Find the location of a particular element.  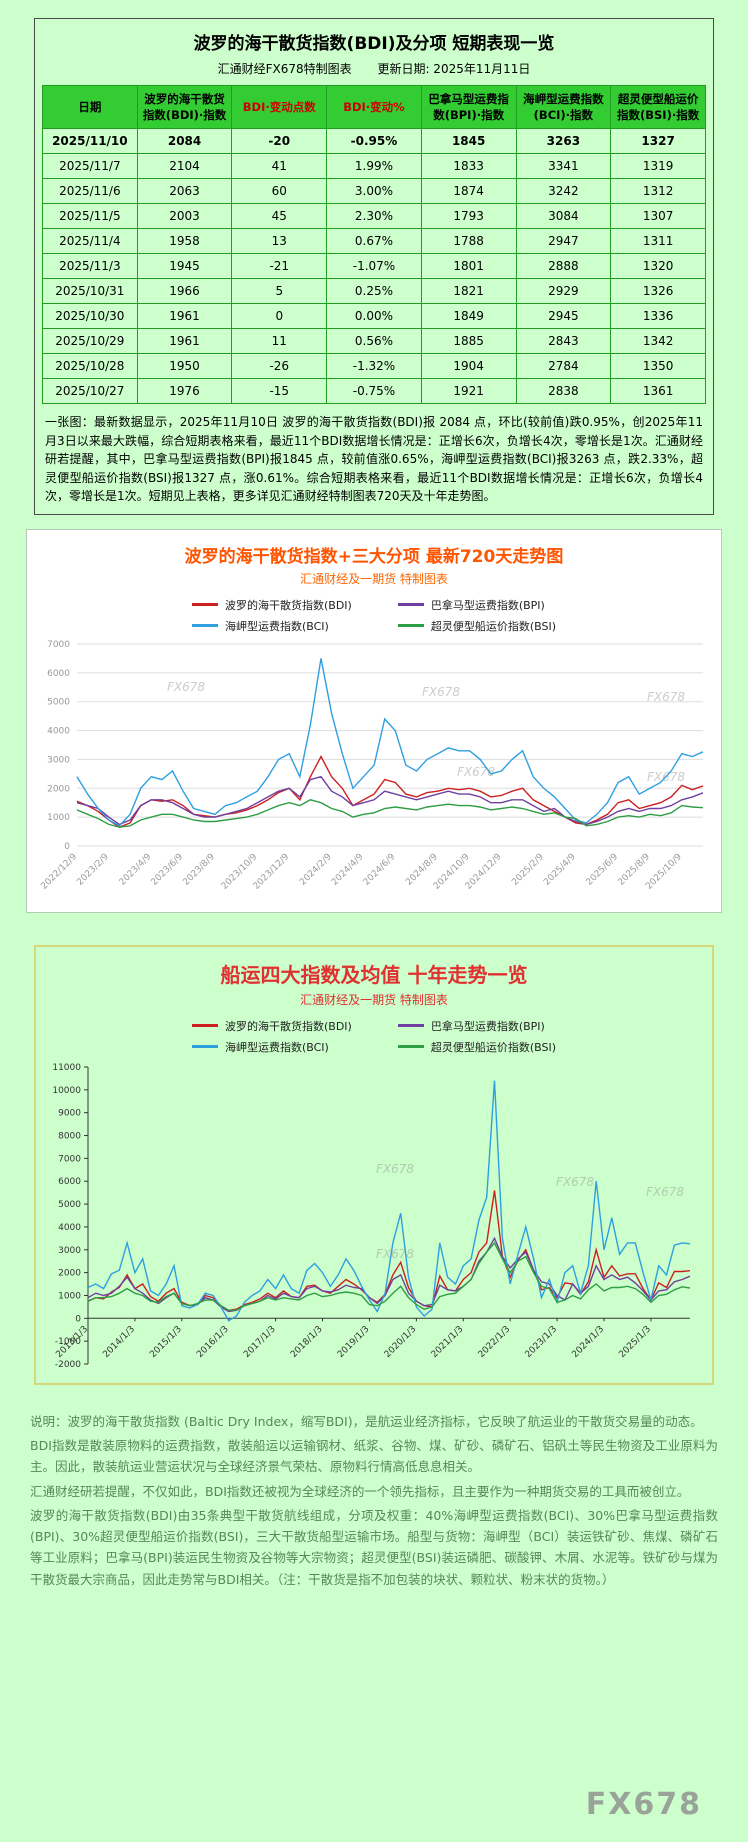

x-tick-label: 2023/1/3 is located at coordinates (542, 1342).